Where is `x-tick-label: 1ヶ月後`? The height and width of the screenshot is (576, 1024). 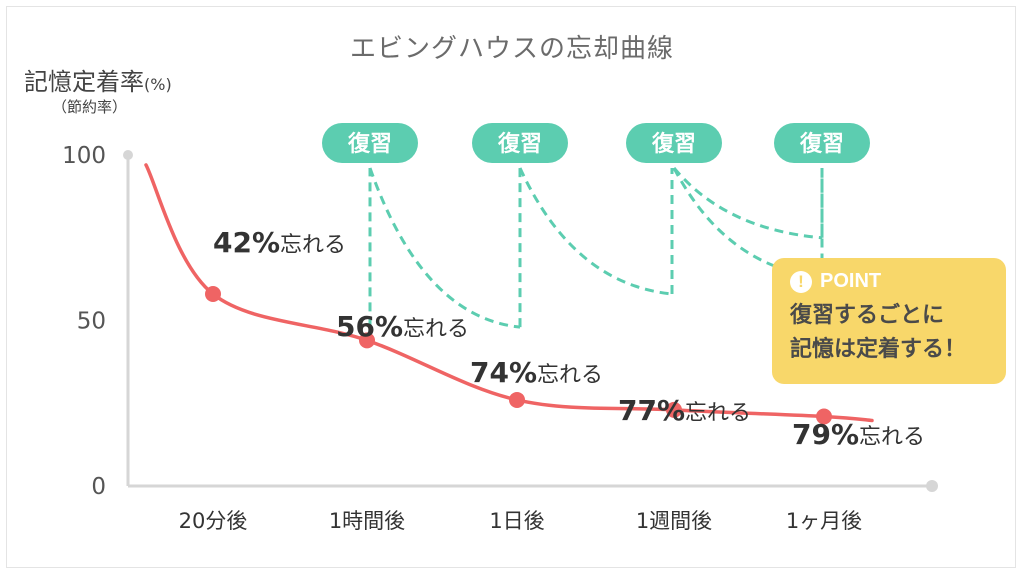
x-tick-label: 1ヶ月後 is located at coordinates (824, 521).